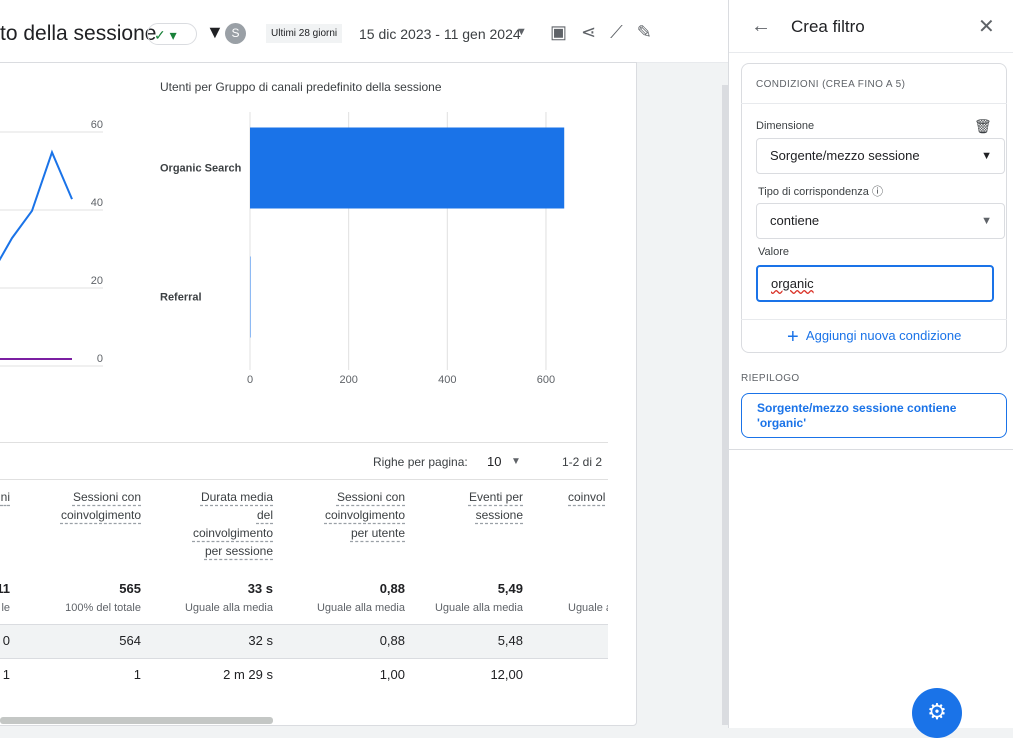 The width and height of the screenshot is (1013, 738). What do you see at coordinates (874, 337) in the screenshot?
I see `add-condition: + Aggiungi nuova condizione` at bounding box center [874, 337].